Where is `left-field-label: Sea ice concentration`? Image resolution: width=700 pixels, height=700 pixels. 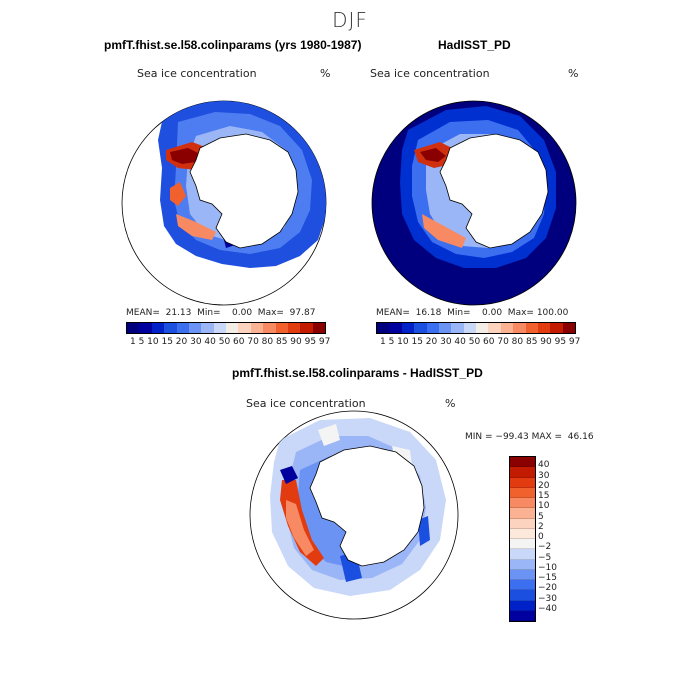 left-field-label: Sea ice concentration is located at coordinates (197, 73).